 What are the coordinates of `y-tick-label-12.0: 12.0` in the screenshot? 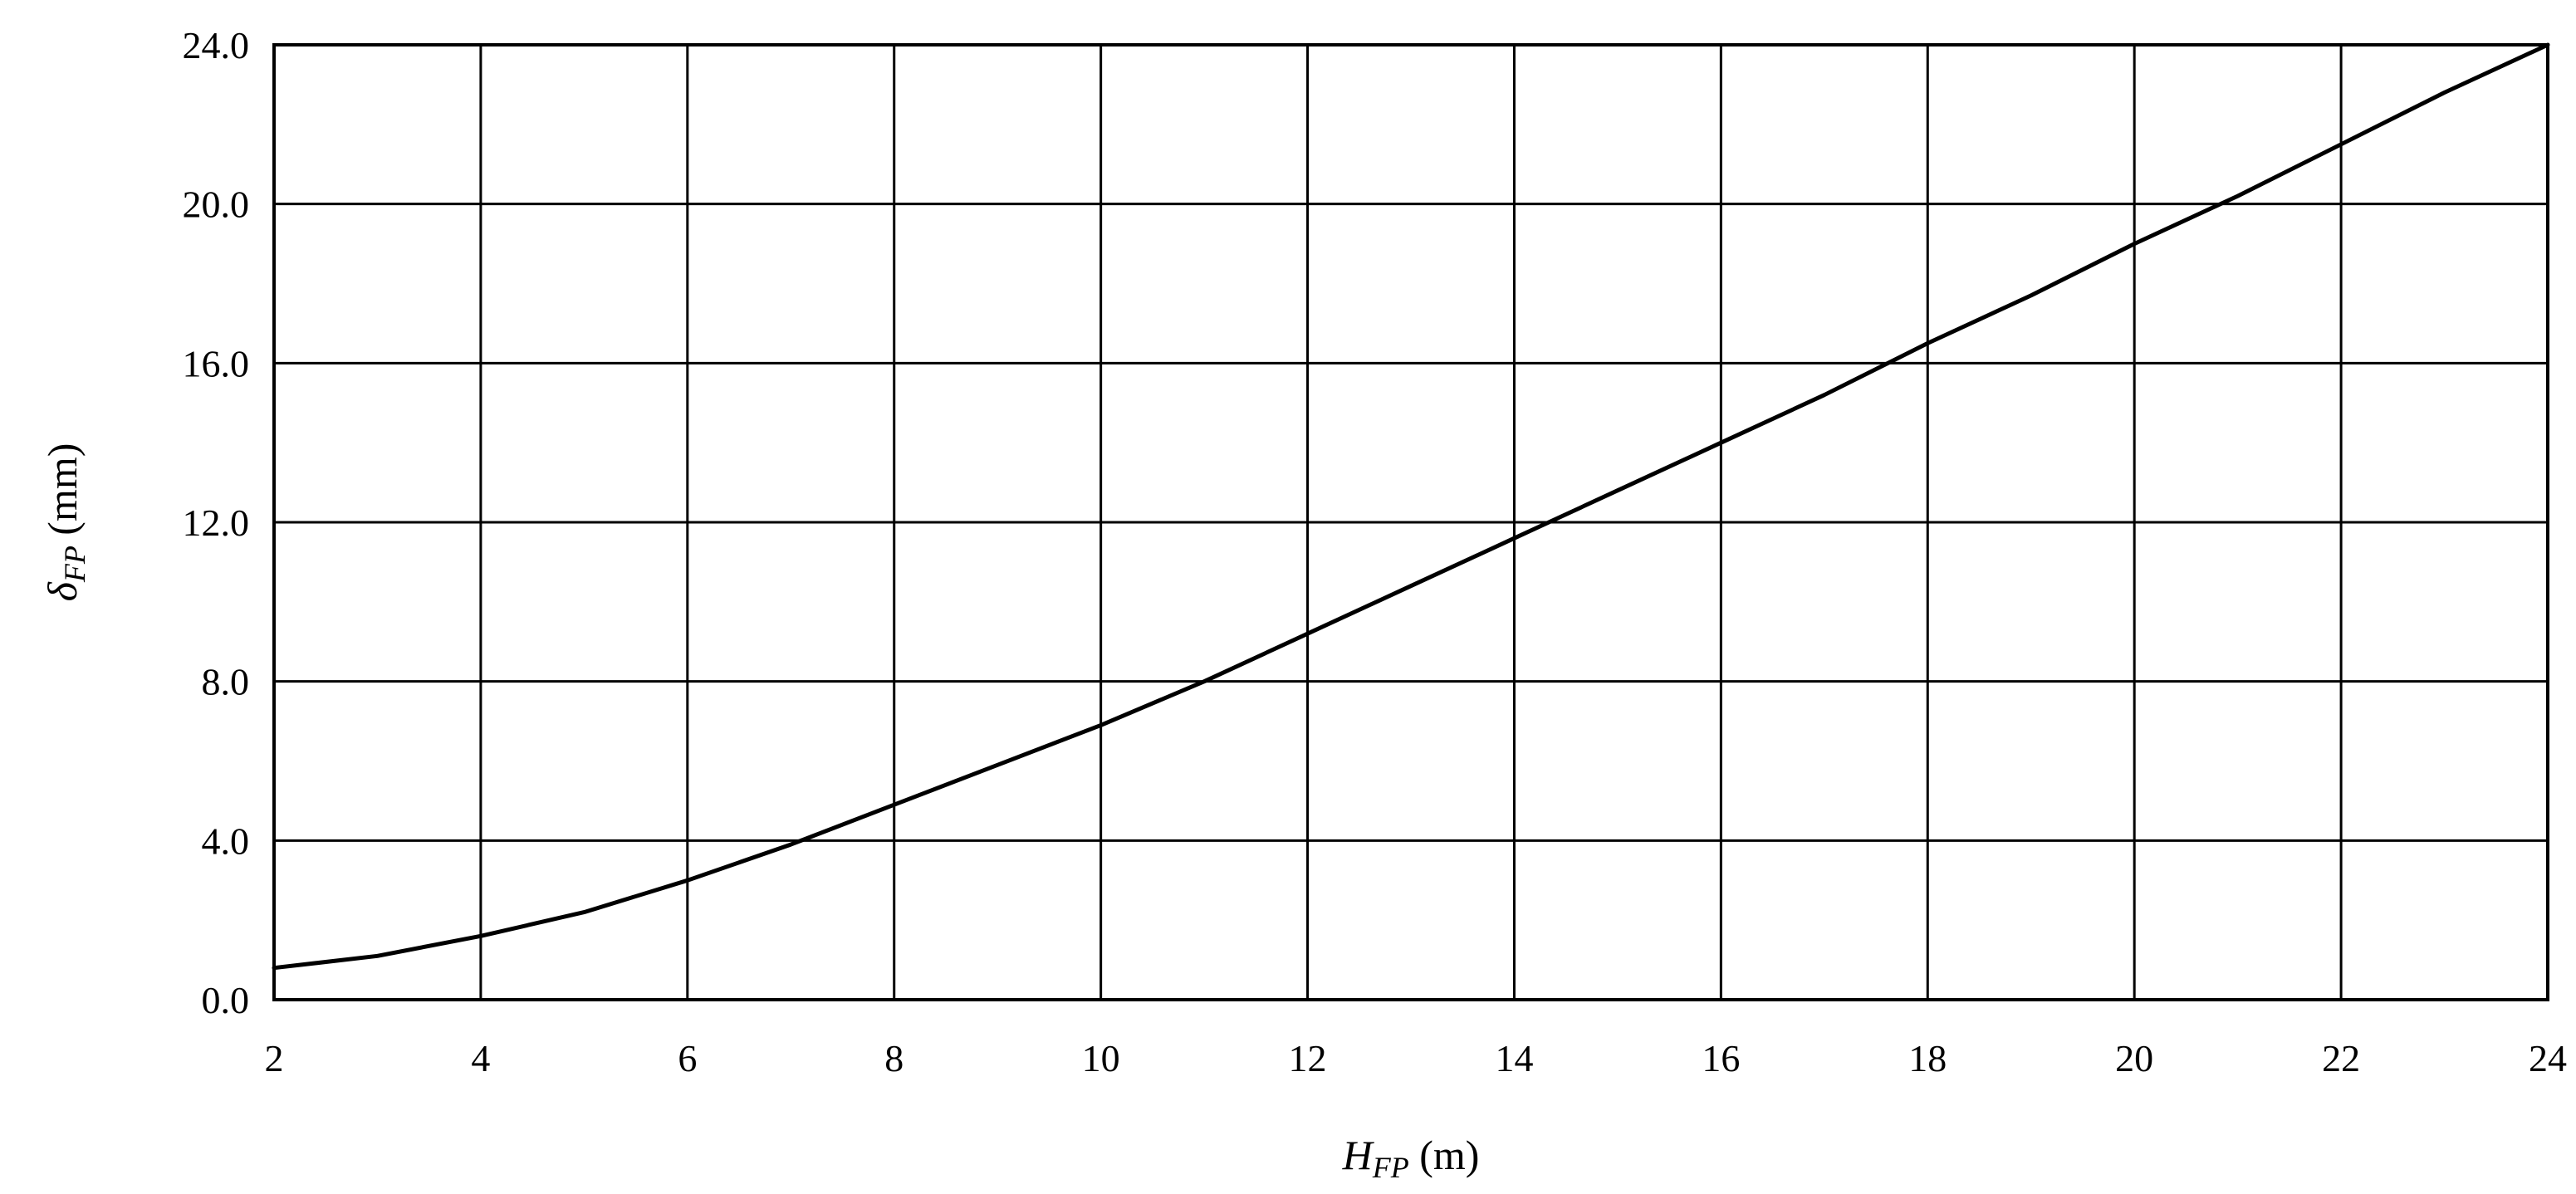 It's located at (217, 523).